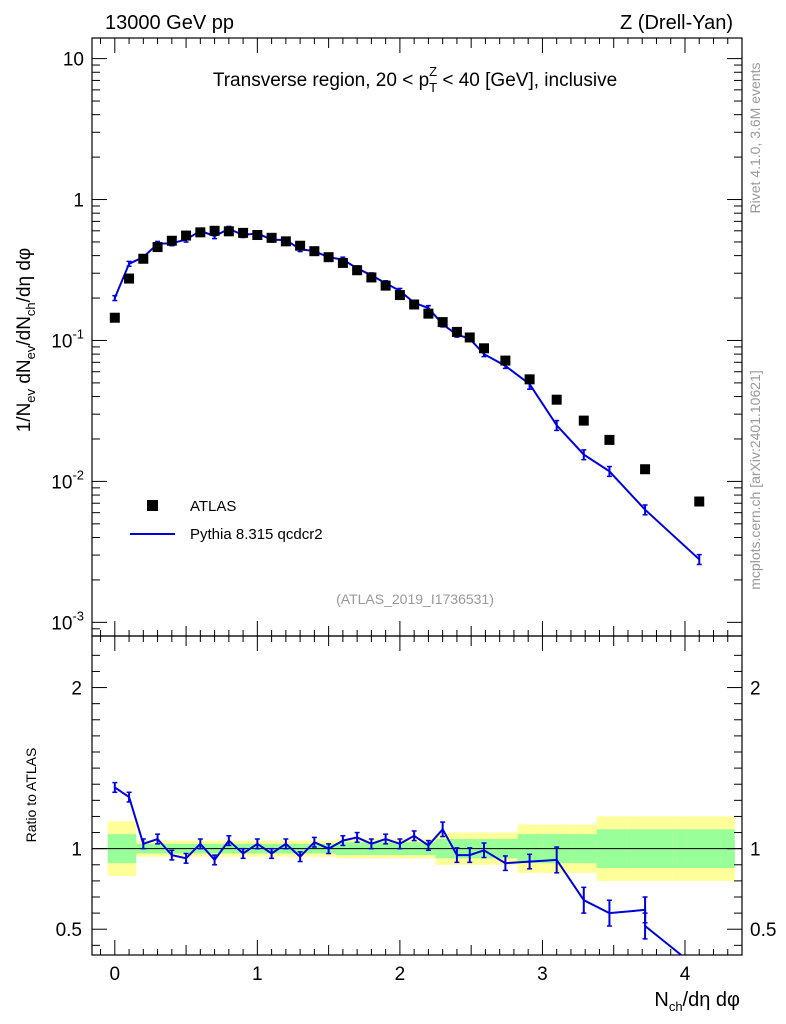  Describe the element at coordinates (400, 974) in the screenshot. I see `xtick-label: 2` at that location.